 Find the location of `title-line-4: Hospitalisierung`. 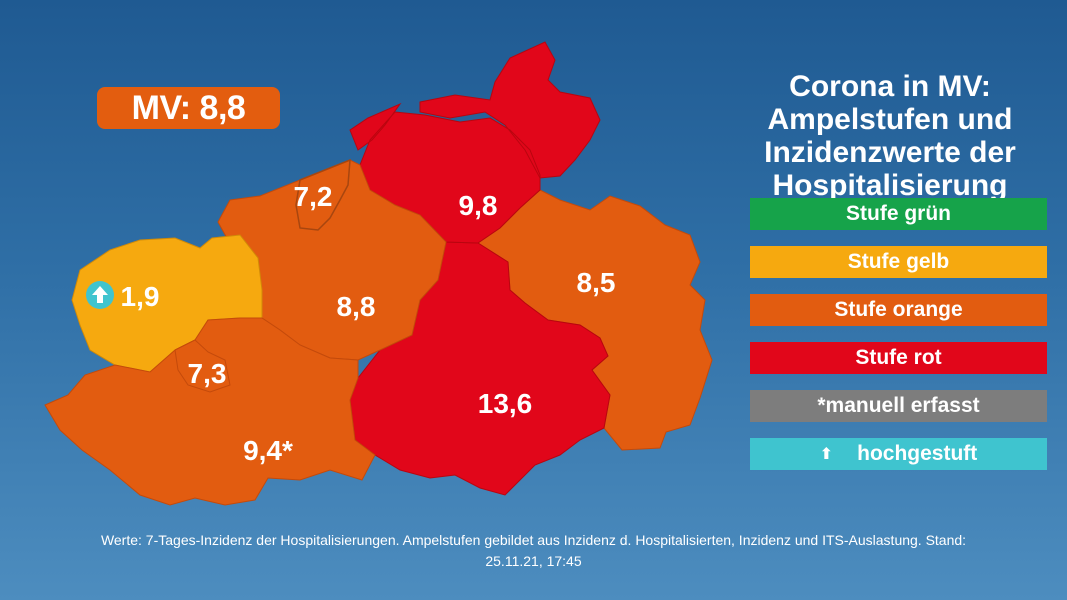

title-line-4: Hospitalisierung is located at coordinates (890, 185).